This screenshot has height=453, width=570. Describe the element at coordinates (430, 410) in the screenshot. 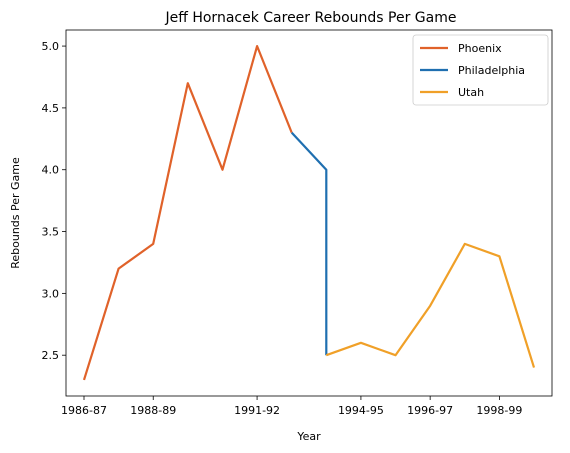

I see `x-tick-label: 1996-97` at that location.